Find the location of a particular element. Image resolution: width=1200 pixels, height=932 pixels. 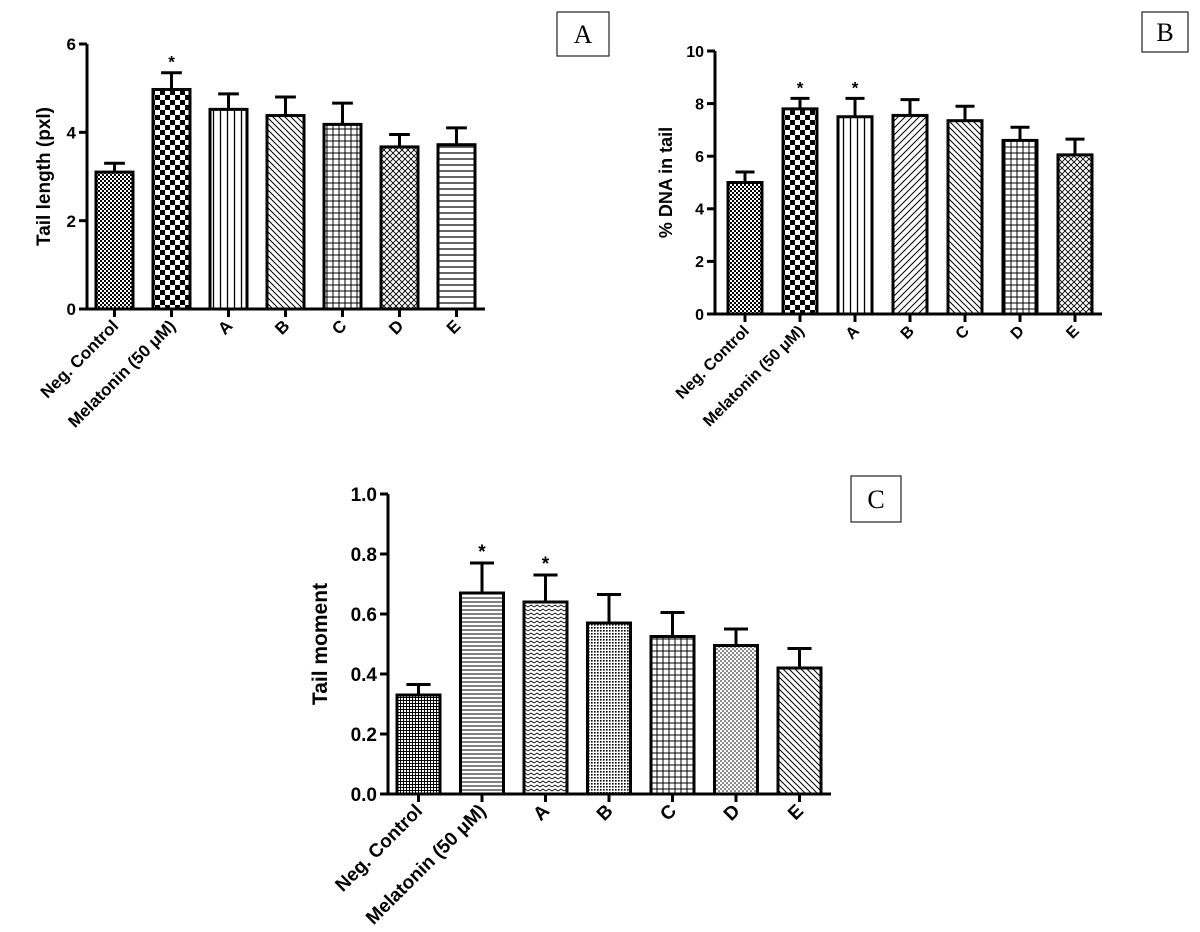

y-tick-label: 0.2 is located at coordinates (364, 735).